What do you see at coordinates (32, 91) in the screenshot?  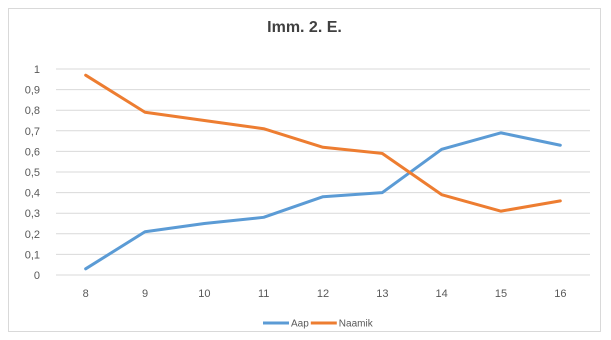 I see `y-tick-label: 0,9` at bounding box center [32, 91].